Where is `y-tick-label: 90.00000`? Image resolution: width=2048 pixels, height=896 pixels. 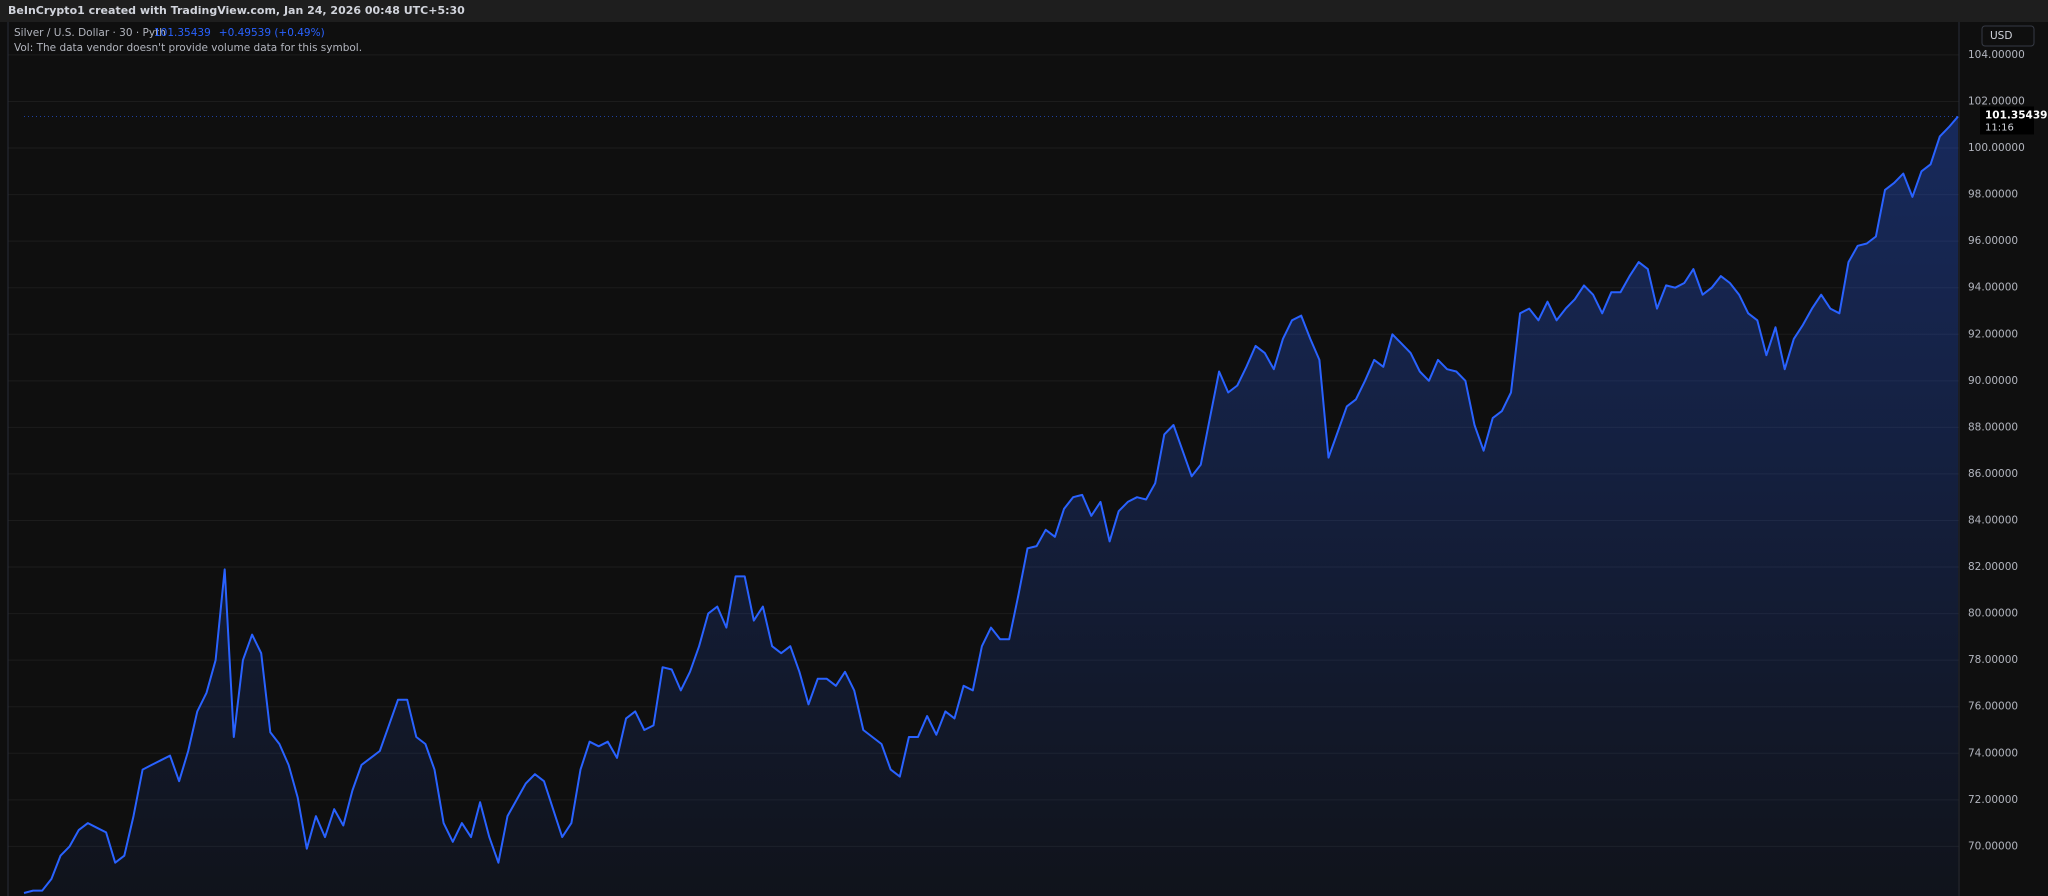 y-tick-label: 90.00000 is located at coordinates (1993, 381).